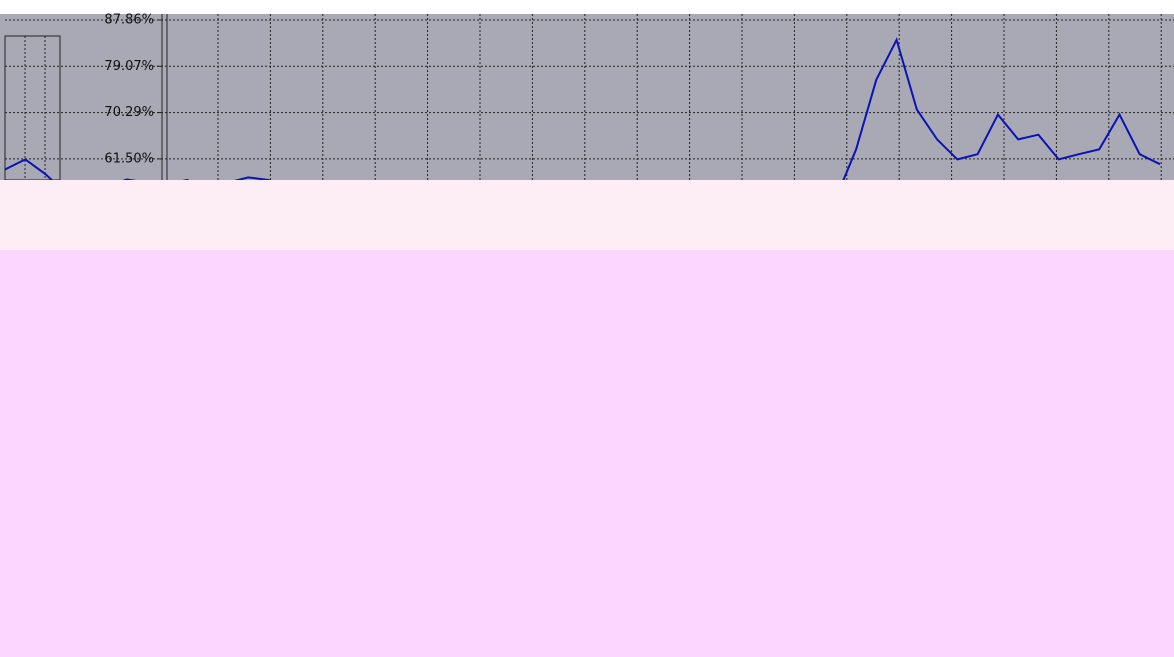 This screenshot has width=1174, height=657. I want to click on top-strip, so click(587, 7).